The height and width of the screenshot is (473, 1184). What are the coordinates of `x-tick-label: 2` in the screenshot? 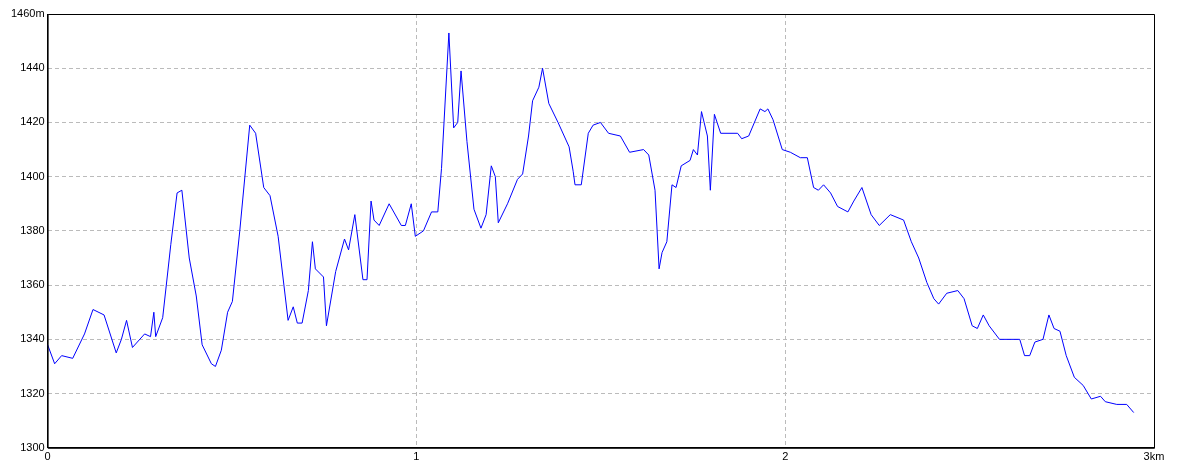 It's located at (785, 456).